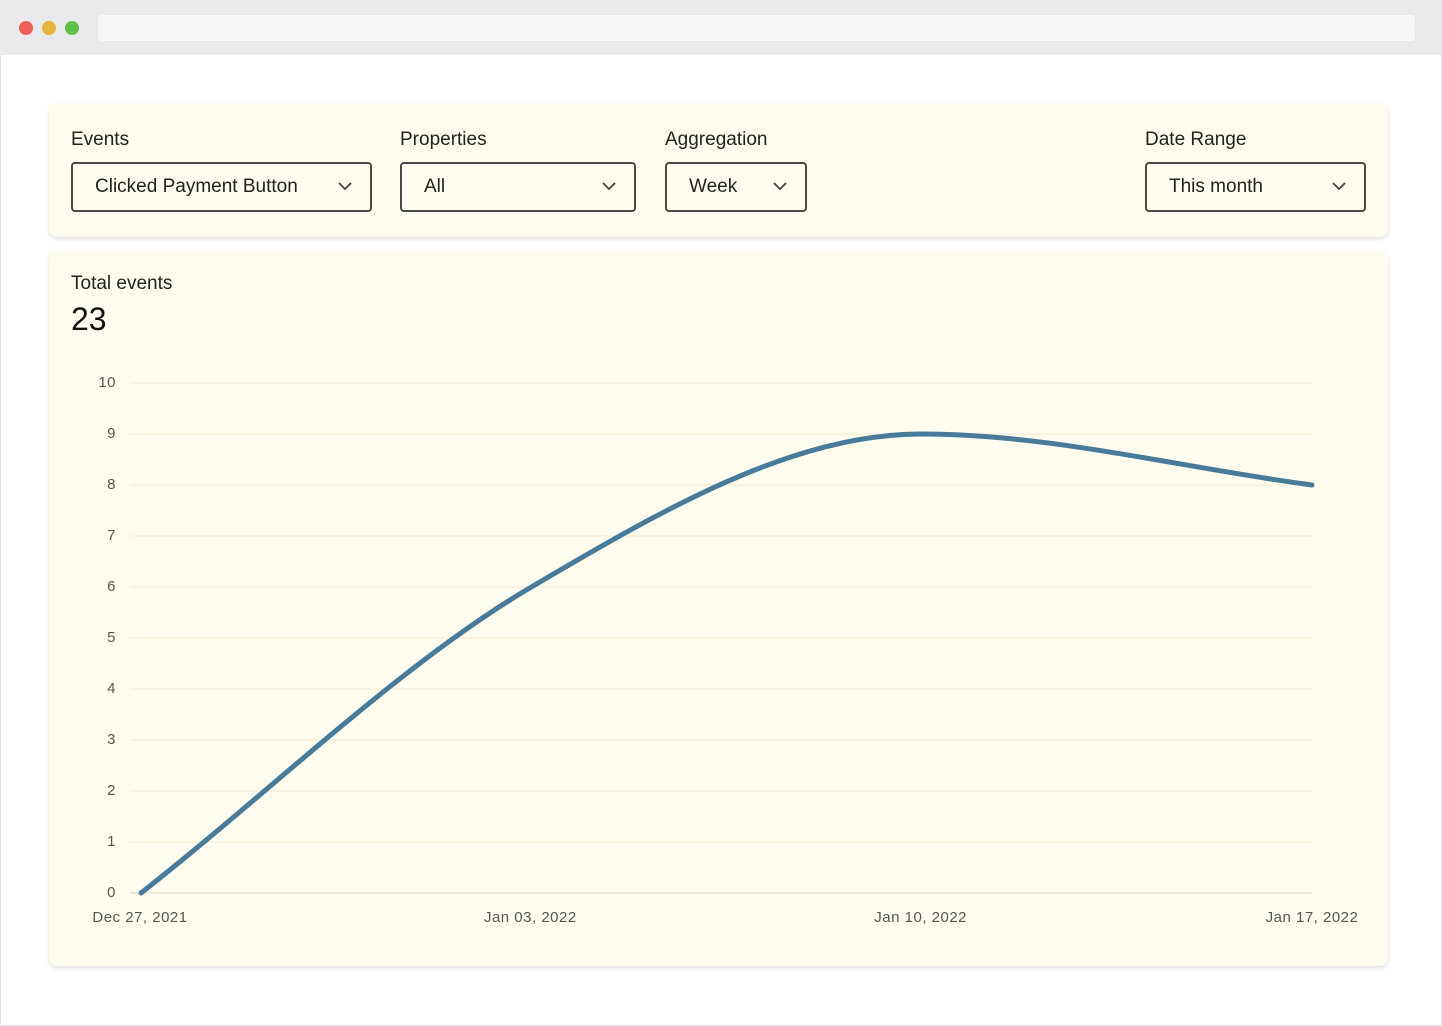 The width and height of the screenshot is (1442, 1026). I want to click on y-tick-label: 6, so click(111, 586).